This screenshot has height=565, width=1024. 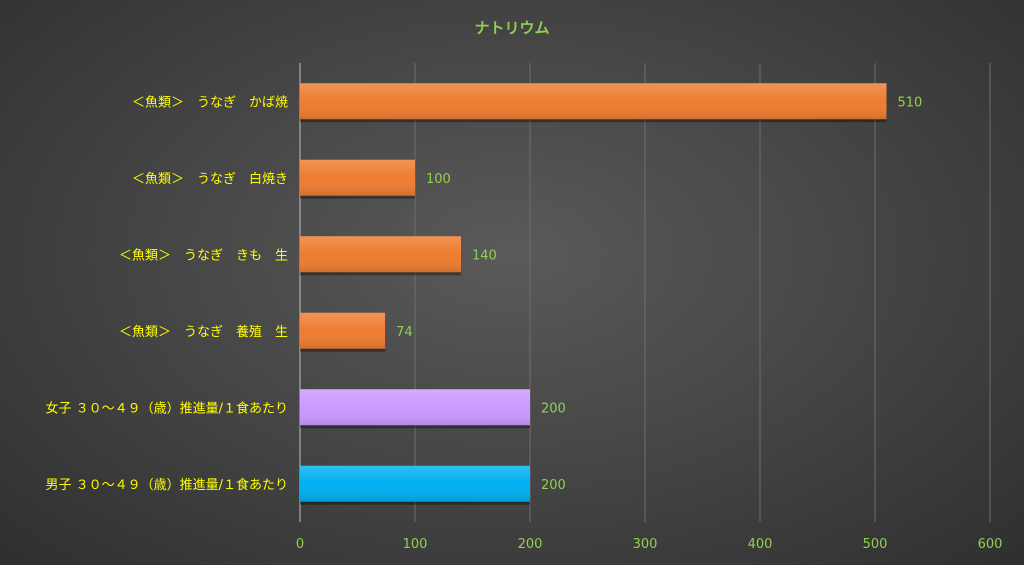 What do you see at coordinates (530, 544) in the screenshot?
I see `x-tick-label: 200` at bounding box center [530, 544].